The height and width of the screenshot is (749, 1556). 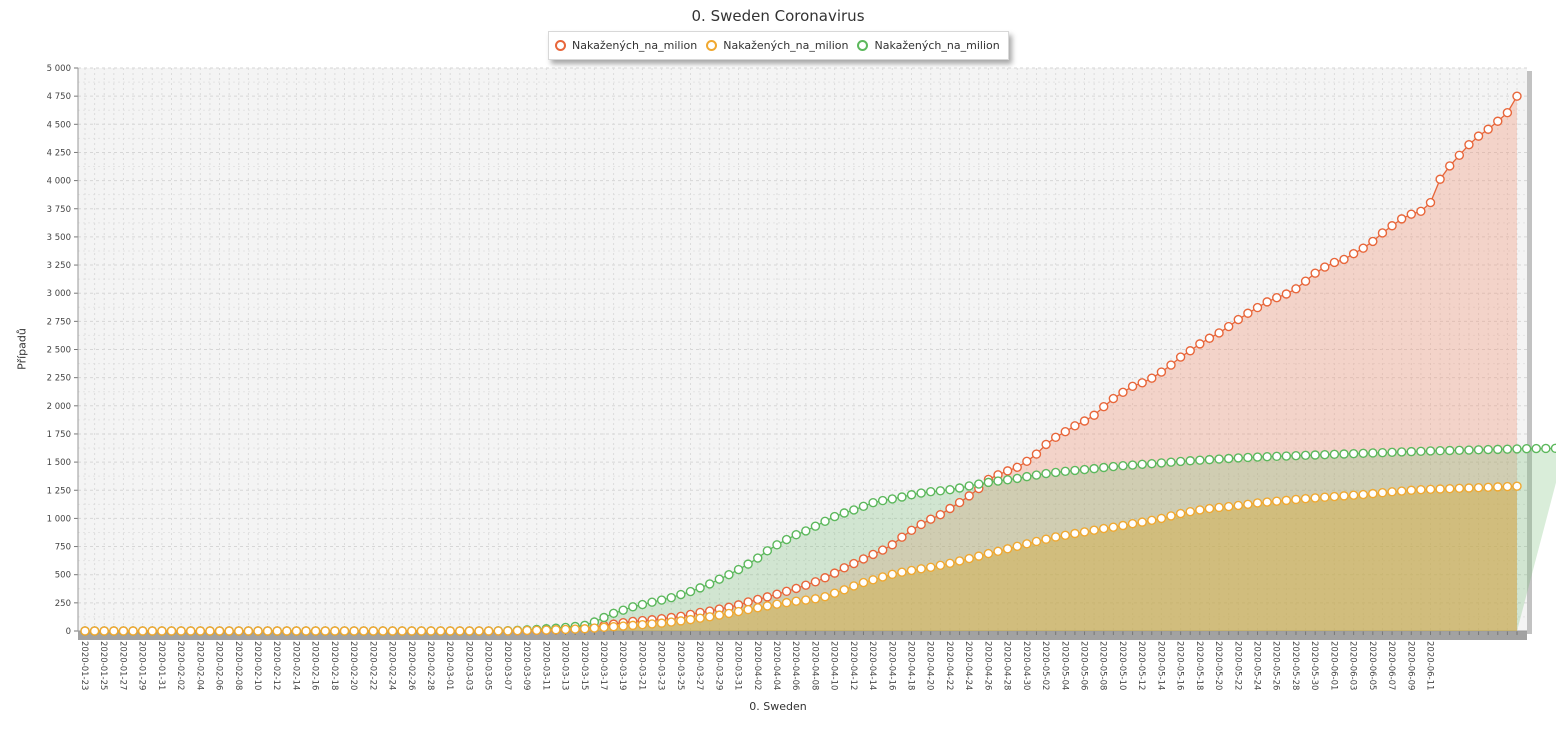 I want to click on x-tick-label: 2020-03-11, so click(x=545, y=665).